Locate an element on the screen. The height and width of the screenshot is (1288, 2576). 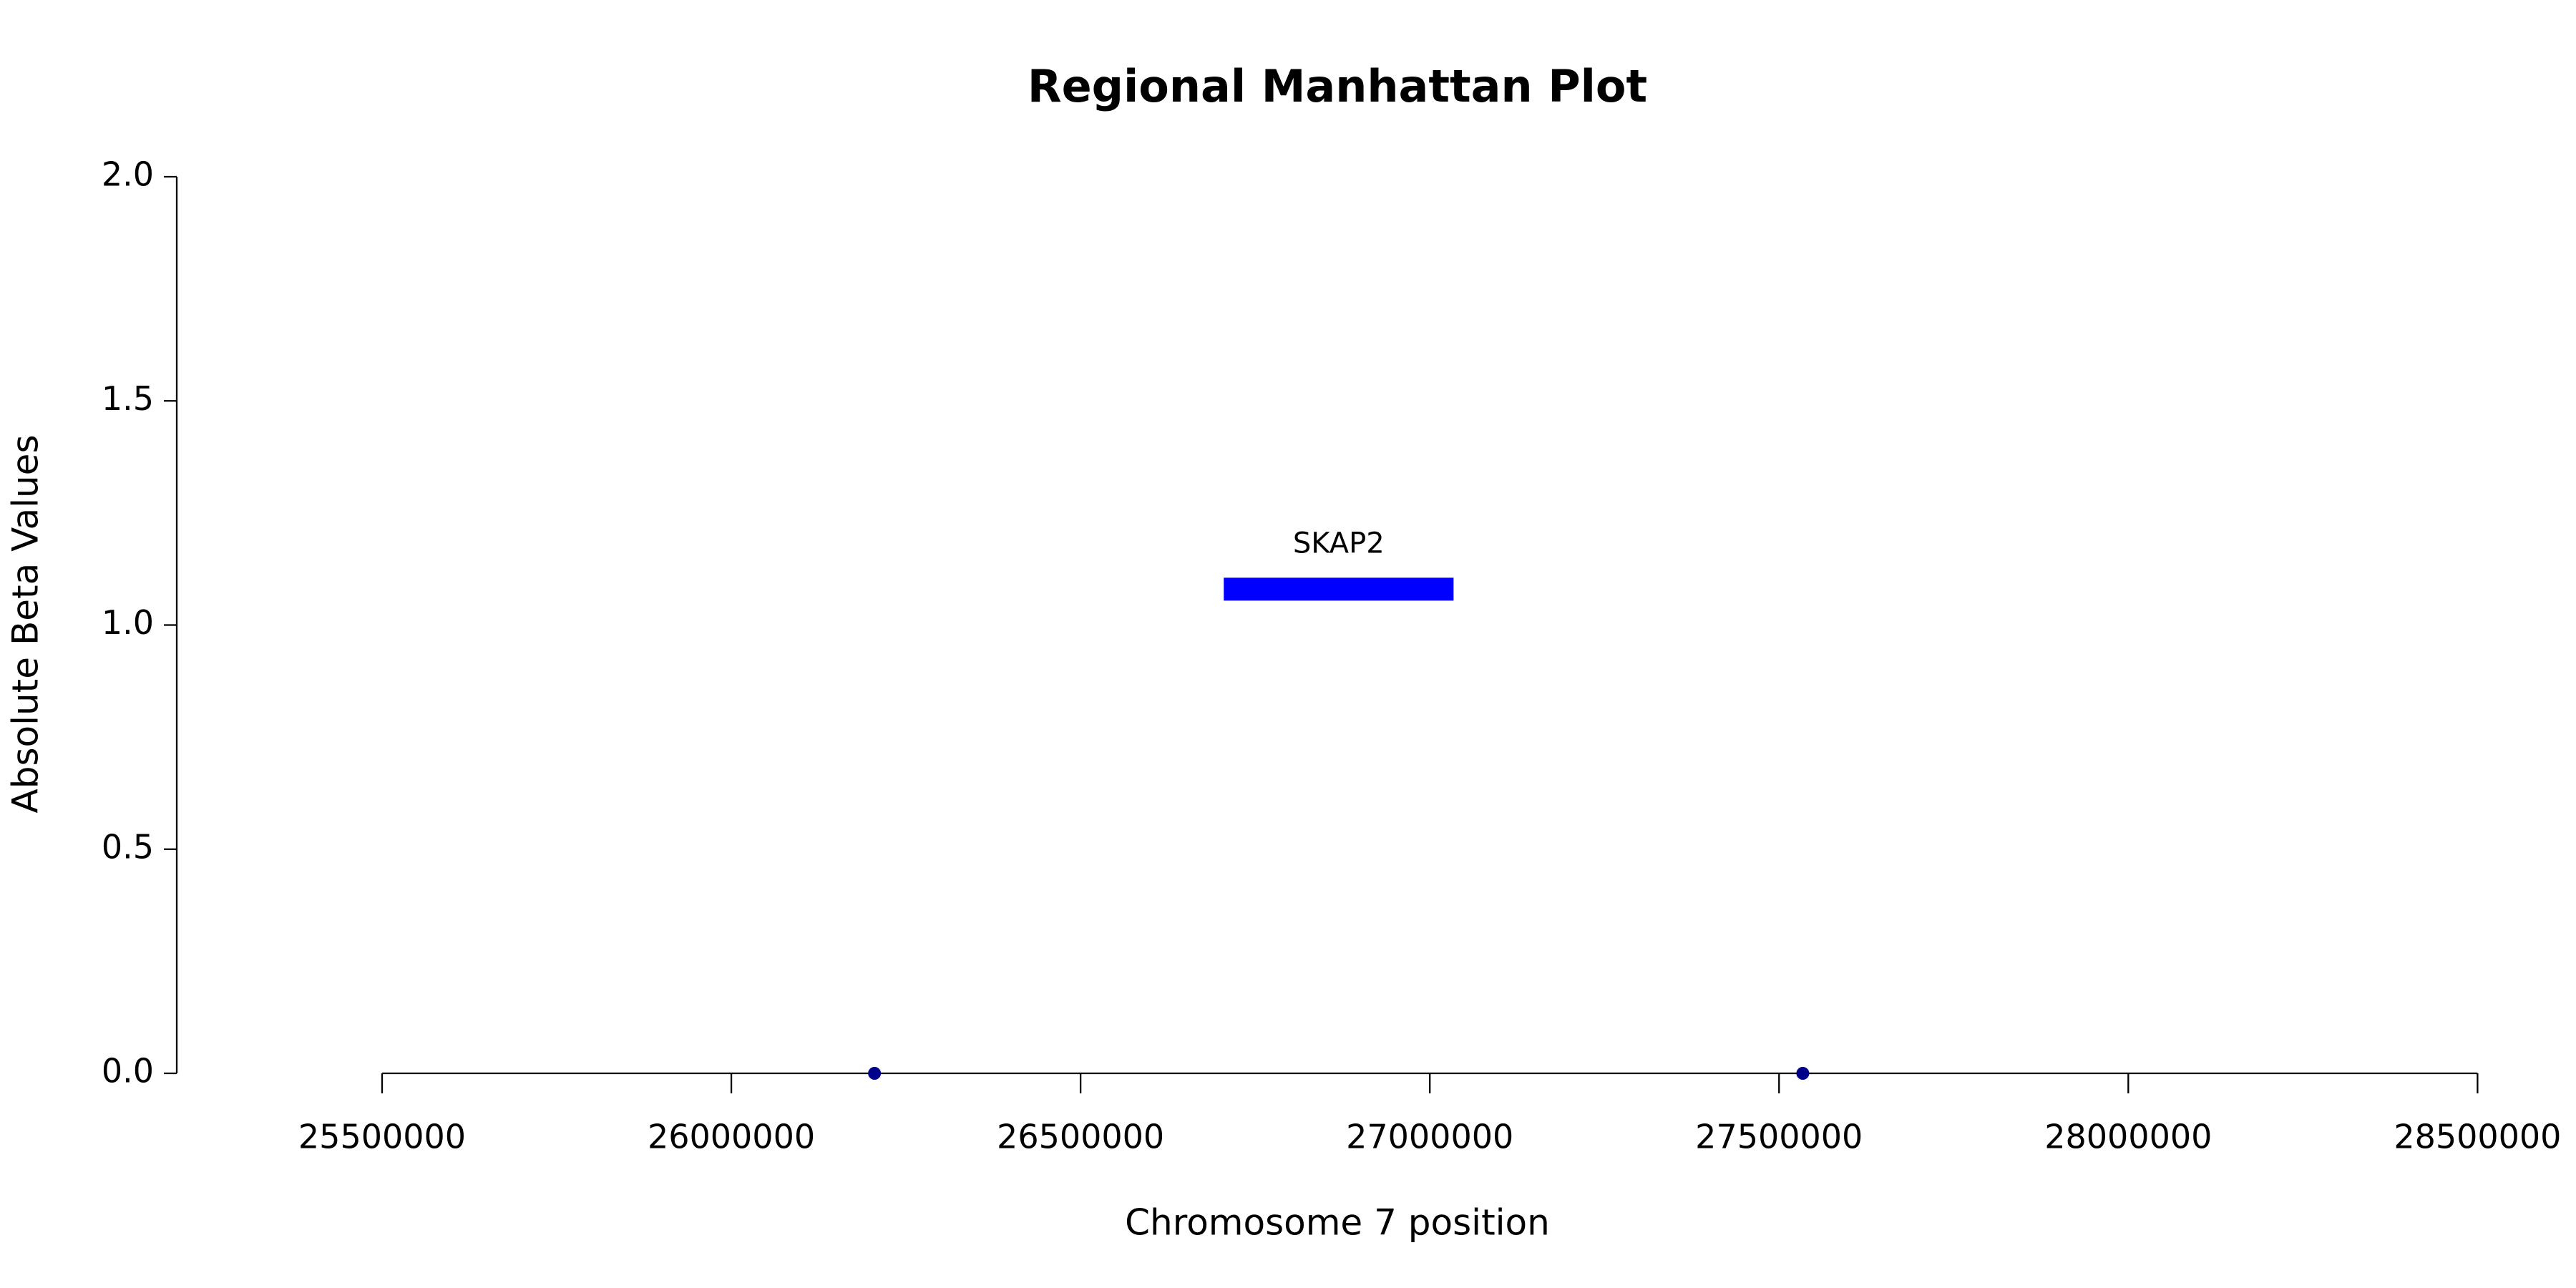
gene-bar is located at coordinates (1339, 589).